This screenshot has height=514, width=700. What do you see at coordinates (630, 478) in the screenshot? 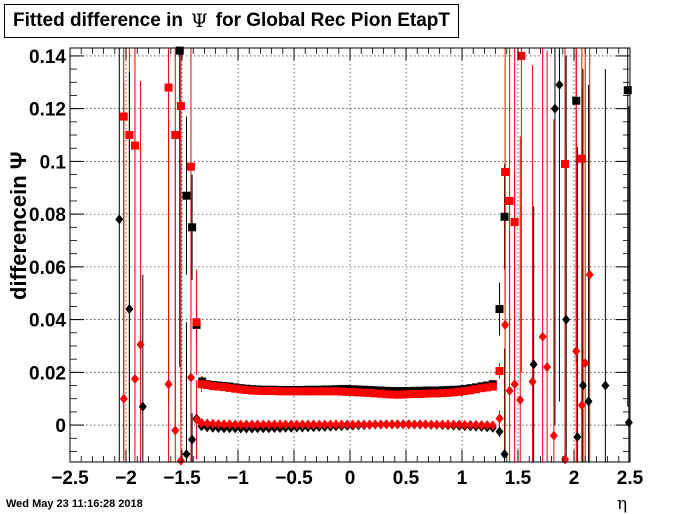
I see `x-tick-label: 2.5` at bounding box center [630, 478].